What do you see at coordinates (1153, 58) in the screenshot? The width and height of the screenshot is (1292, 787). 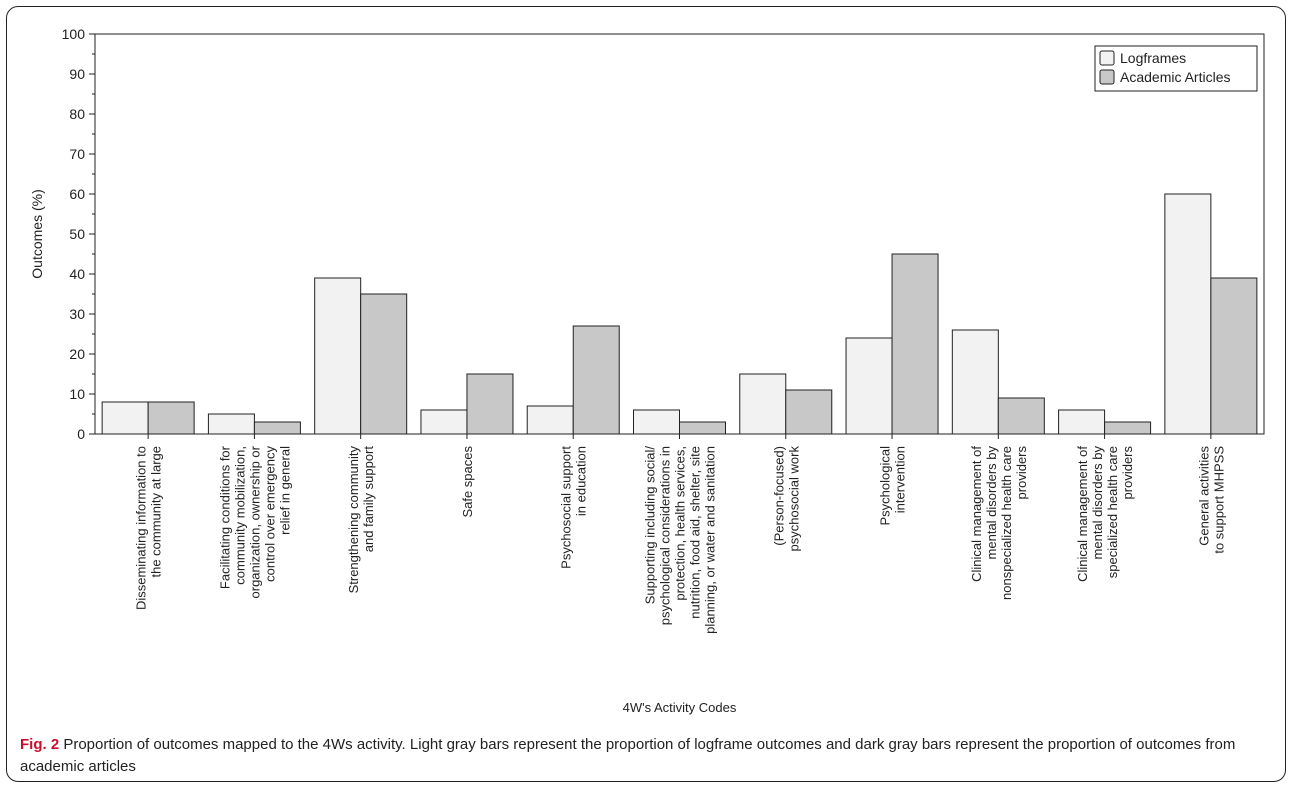 I see `legend-label: Logframes` at bounding box center [1153, 58].